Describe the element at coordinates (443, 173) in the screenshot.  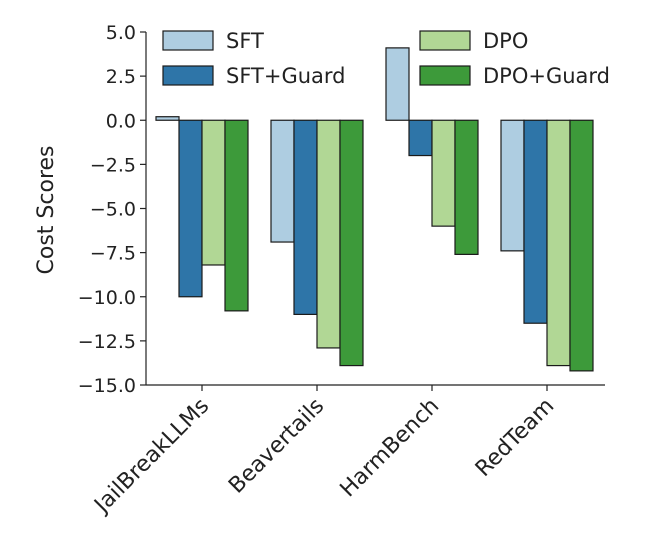
I see `bar-harmbench-dpo` at that location.